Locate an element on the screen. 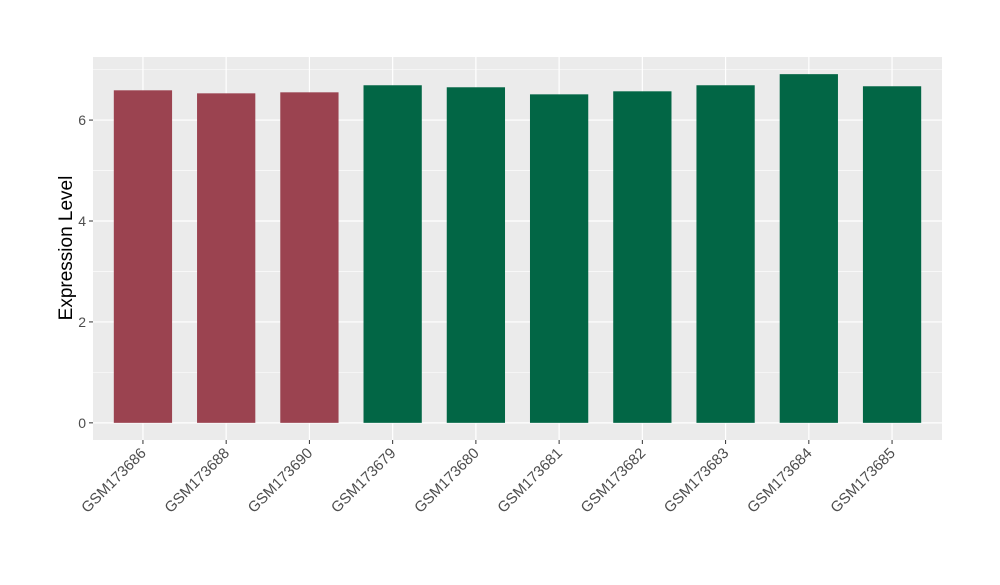 This screenshot has width=1000, height=585. y-tick-label: 6 is located at coordinates (82, 120).